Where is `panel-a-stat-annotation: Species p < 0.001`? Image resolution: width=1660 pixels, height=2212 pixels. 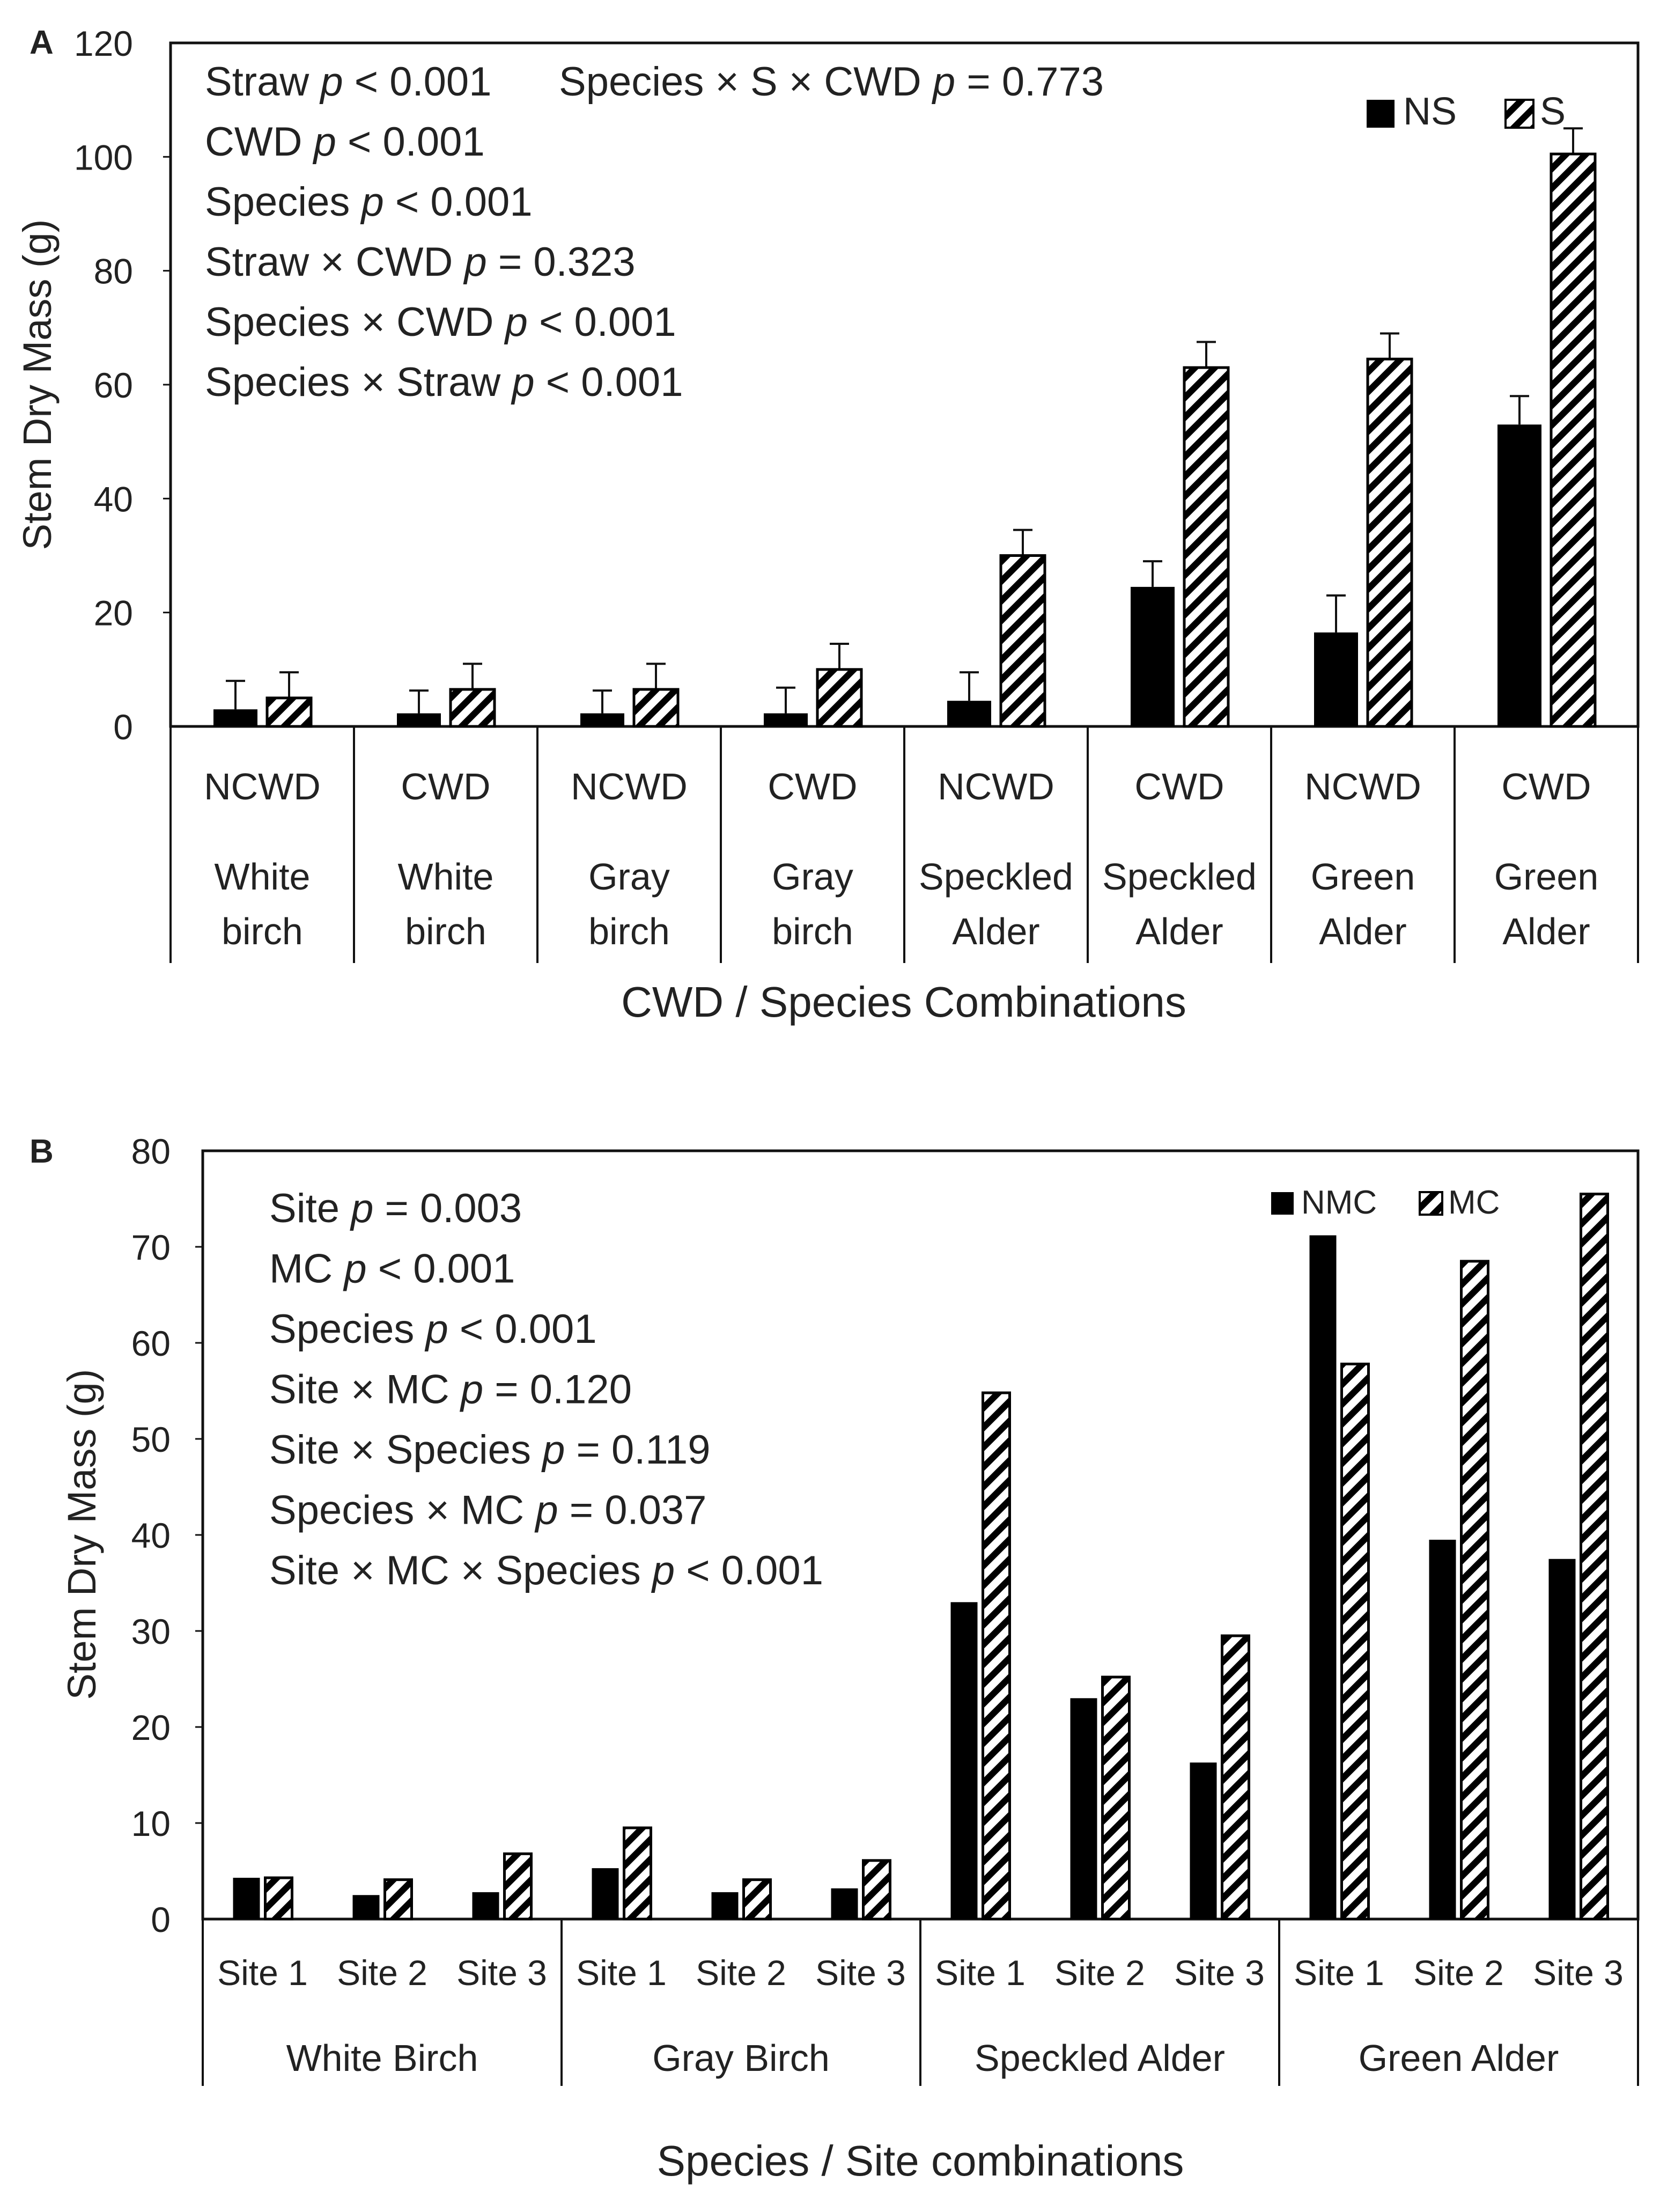
panel-a-stat-annotation: Species p < 0.001 is located at coordinates (369, 202).